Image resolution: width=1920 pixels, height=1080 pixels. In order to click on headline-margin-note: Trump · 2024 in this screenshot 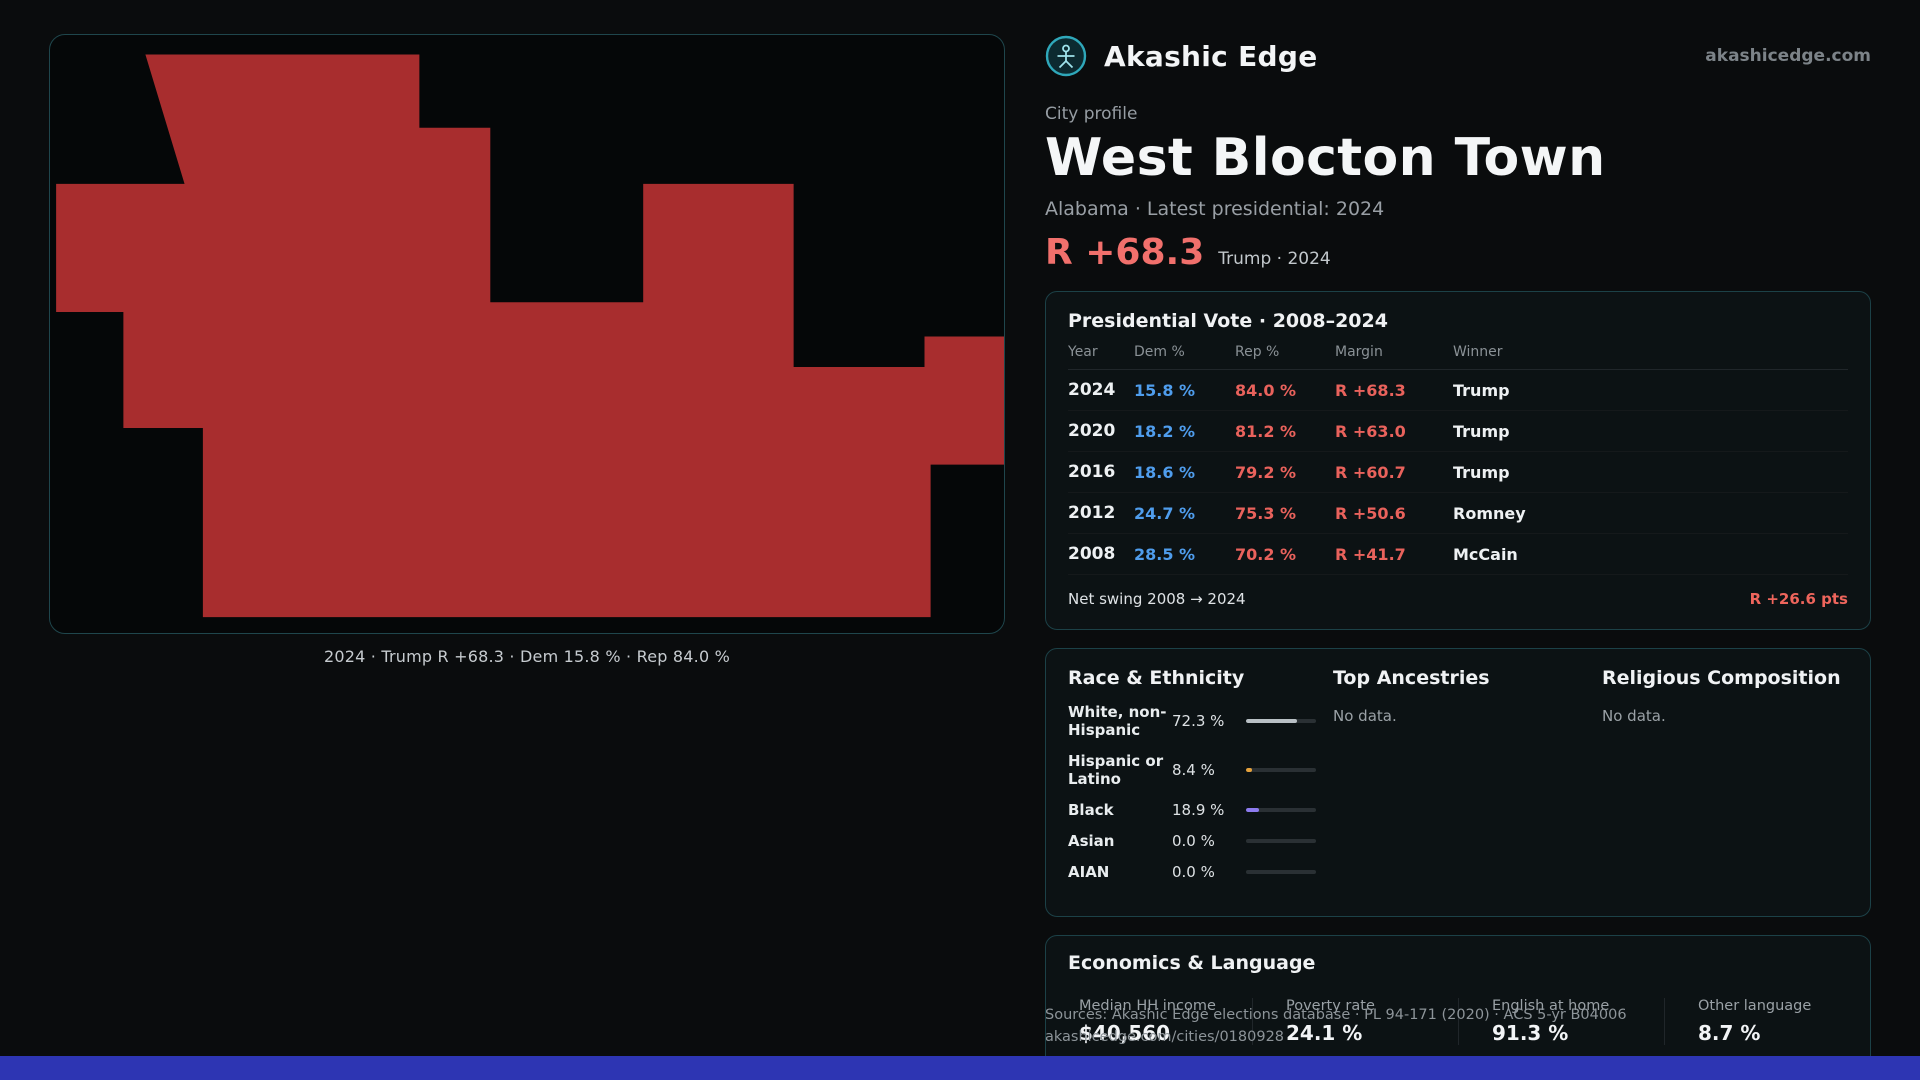, I will do `click(1274, 259)`.